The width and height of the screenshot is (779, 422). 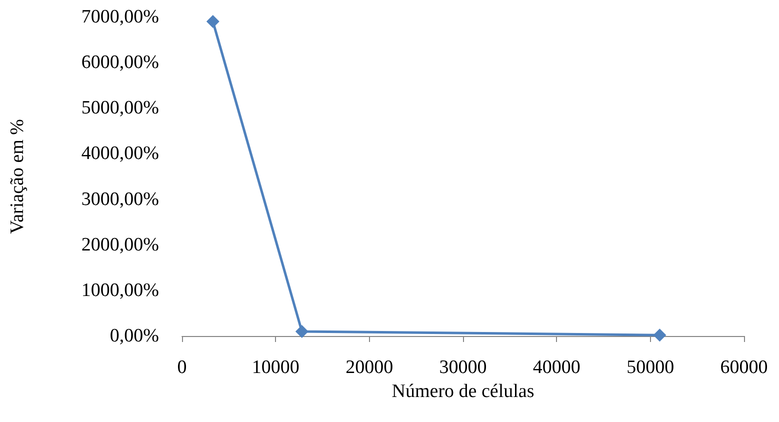 What do you see at coordinates (120, 199) in the screenshot?
I see `y-tick-label: 3000,00%` at bounding box center [120, 199].